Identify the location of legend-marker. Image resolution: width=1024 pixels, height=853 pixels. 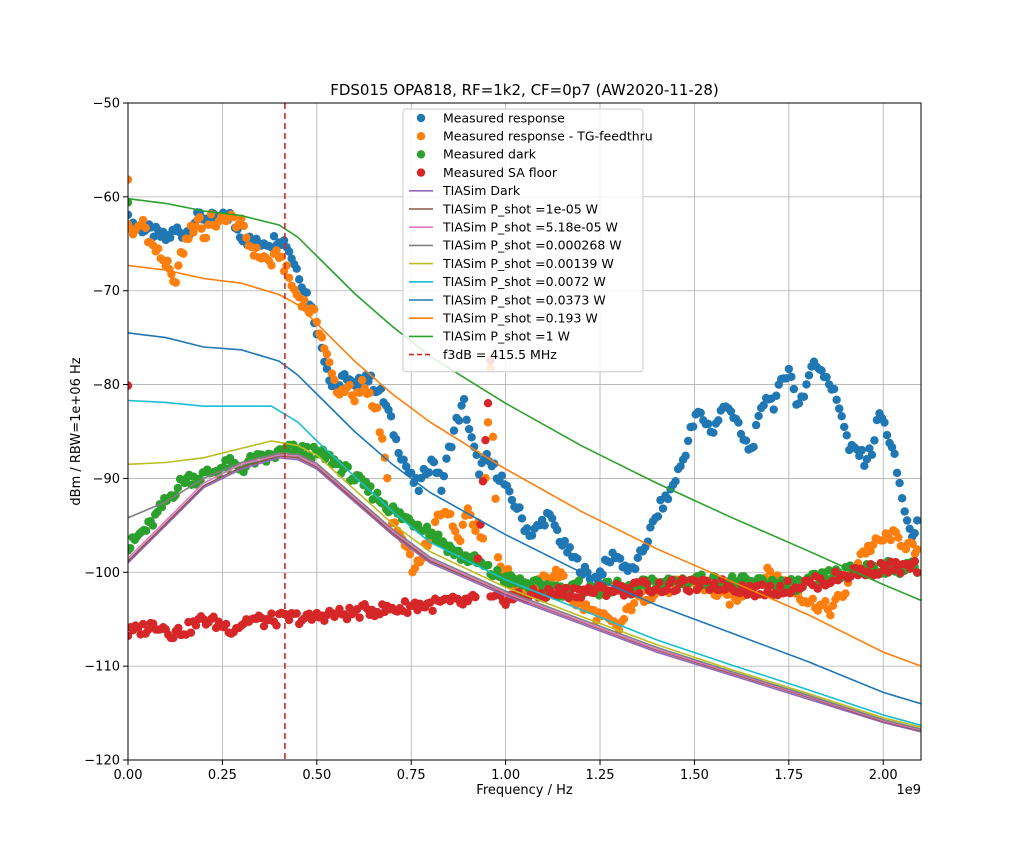
(421, 154).